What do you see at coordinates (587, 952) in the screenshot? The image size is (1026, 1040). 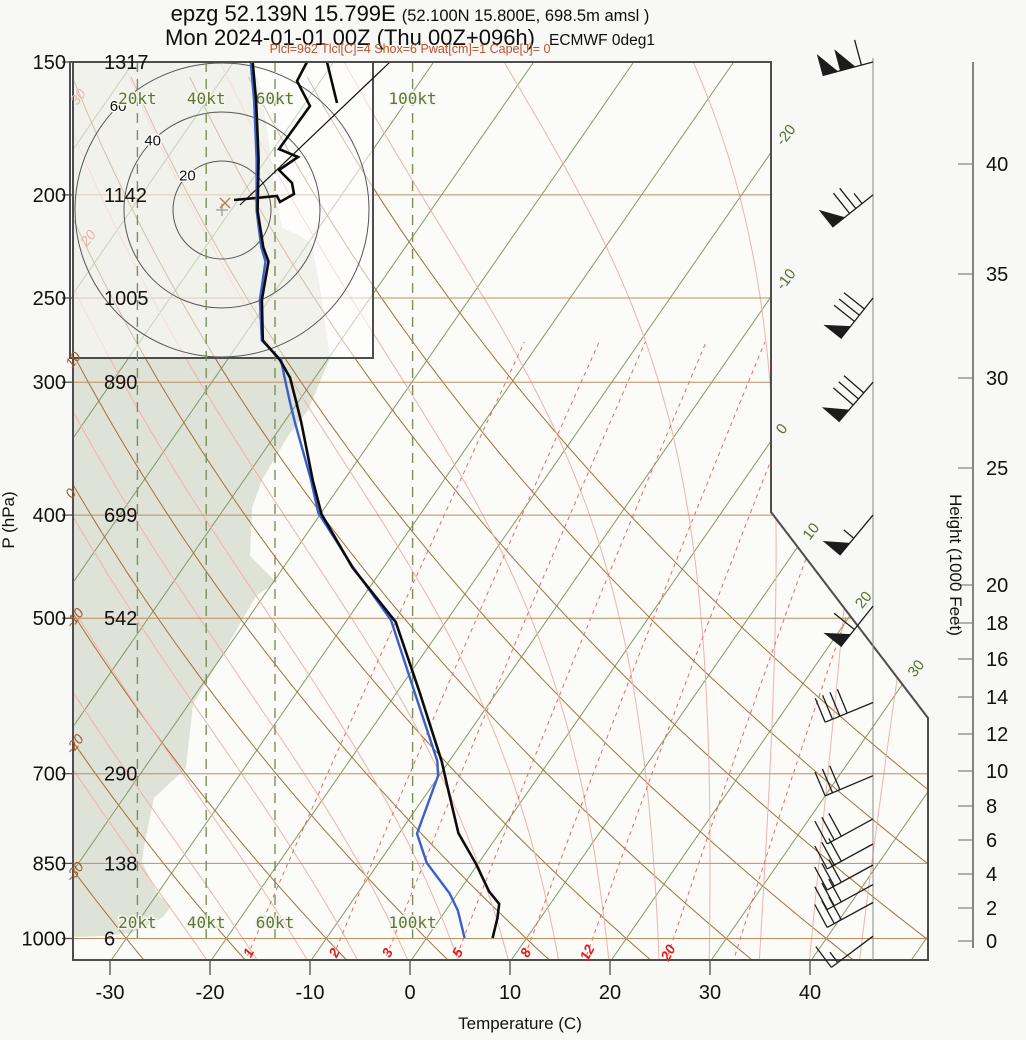 I see `mixing-ratio-label: 12` at bounding box center [587, 952].